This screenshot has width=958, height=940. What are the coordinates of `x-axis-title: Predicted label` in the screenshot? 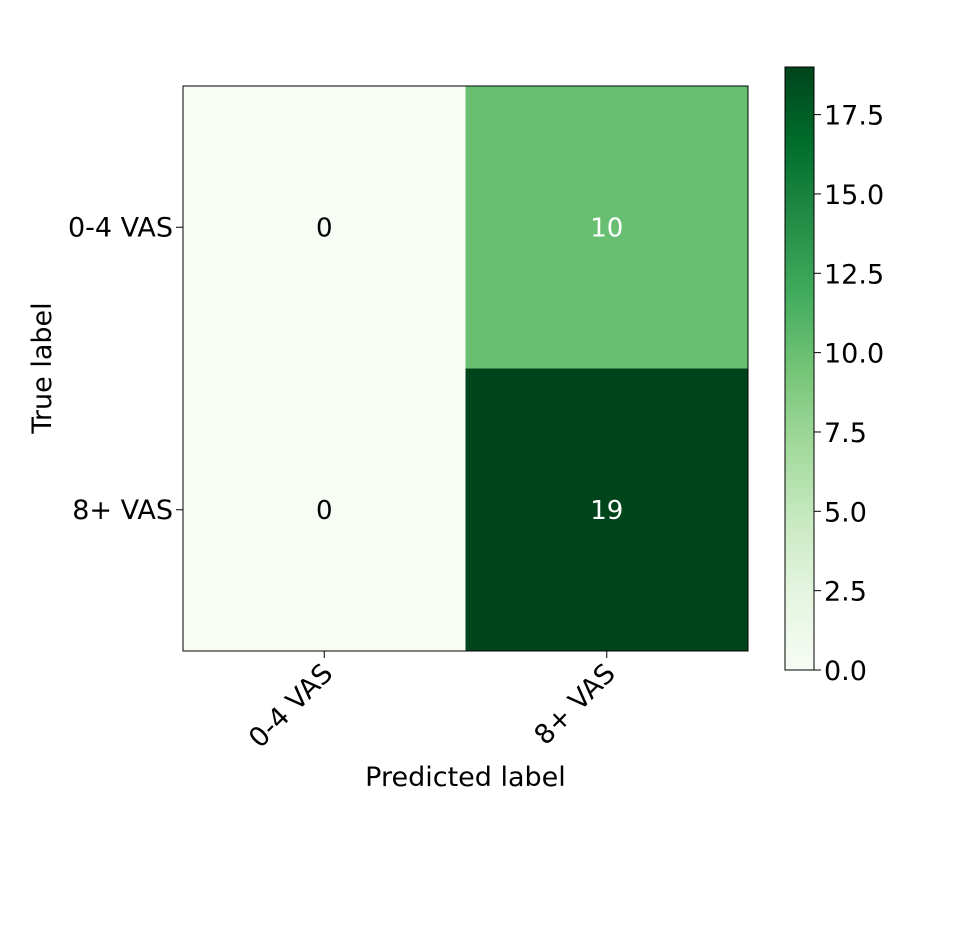 It's located at (465, 777).